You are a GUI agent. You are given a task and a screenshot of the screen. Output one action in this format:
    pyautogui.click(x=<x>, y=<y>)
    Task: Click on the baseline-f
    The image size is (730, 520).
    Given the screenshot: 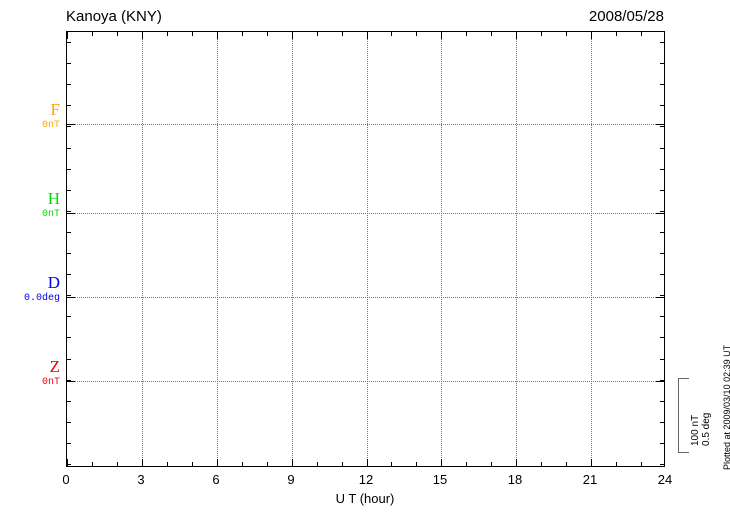 What is the action you would take?
    pyautogui.click(x=365, y=124)
    